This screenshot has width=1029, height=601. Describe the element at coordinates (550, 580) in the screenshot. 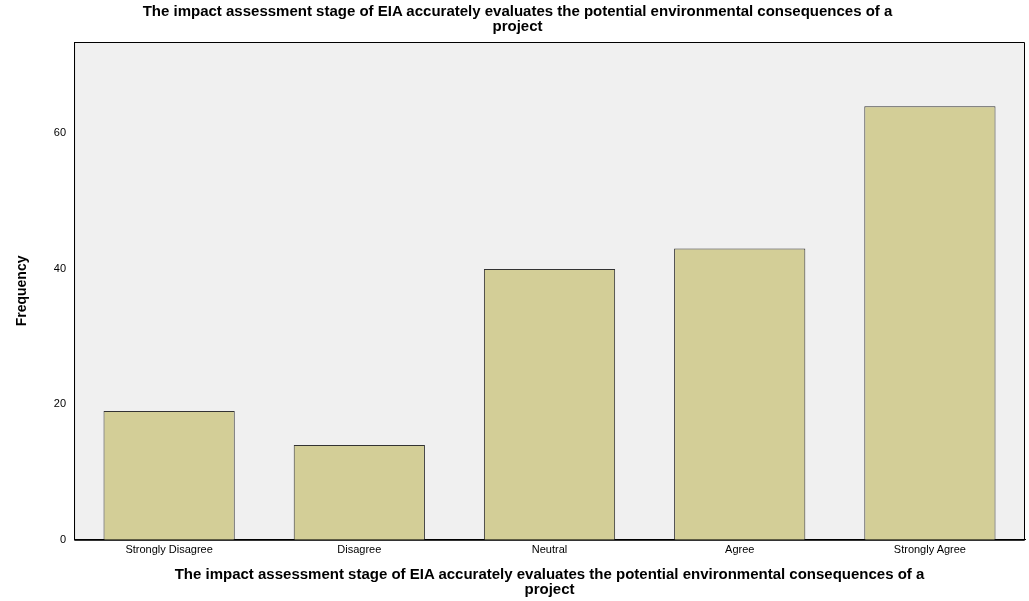

I see `x-axis-title: The impact assessment stage of EIA accurately evaluates the potential environmental consequences of a project` at that location.